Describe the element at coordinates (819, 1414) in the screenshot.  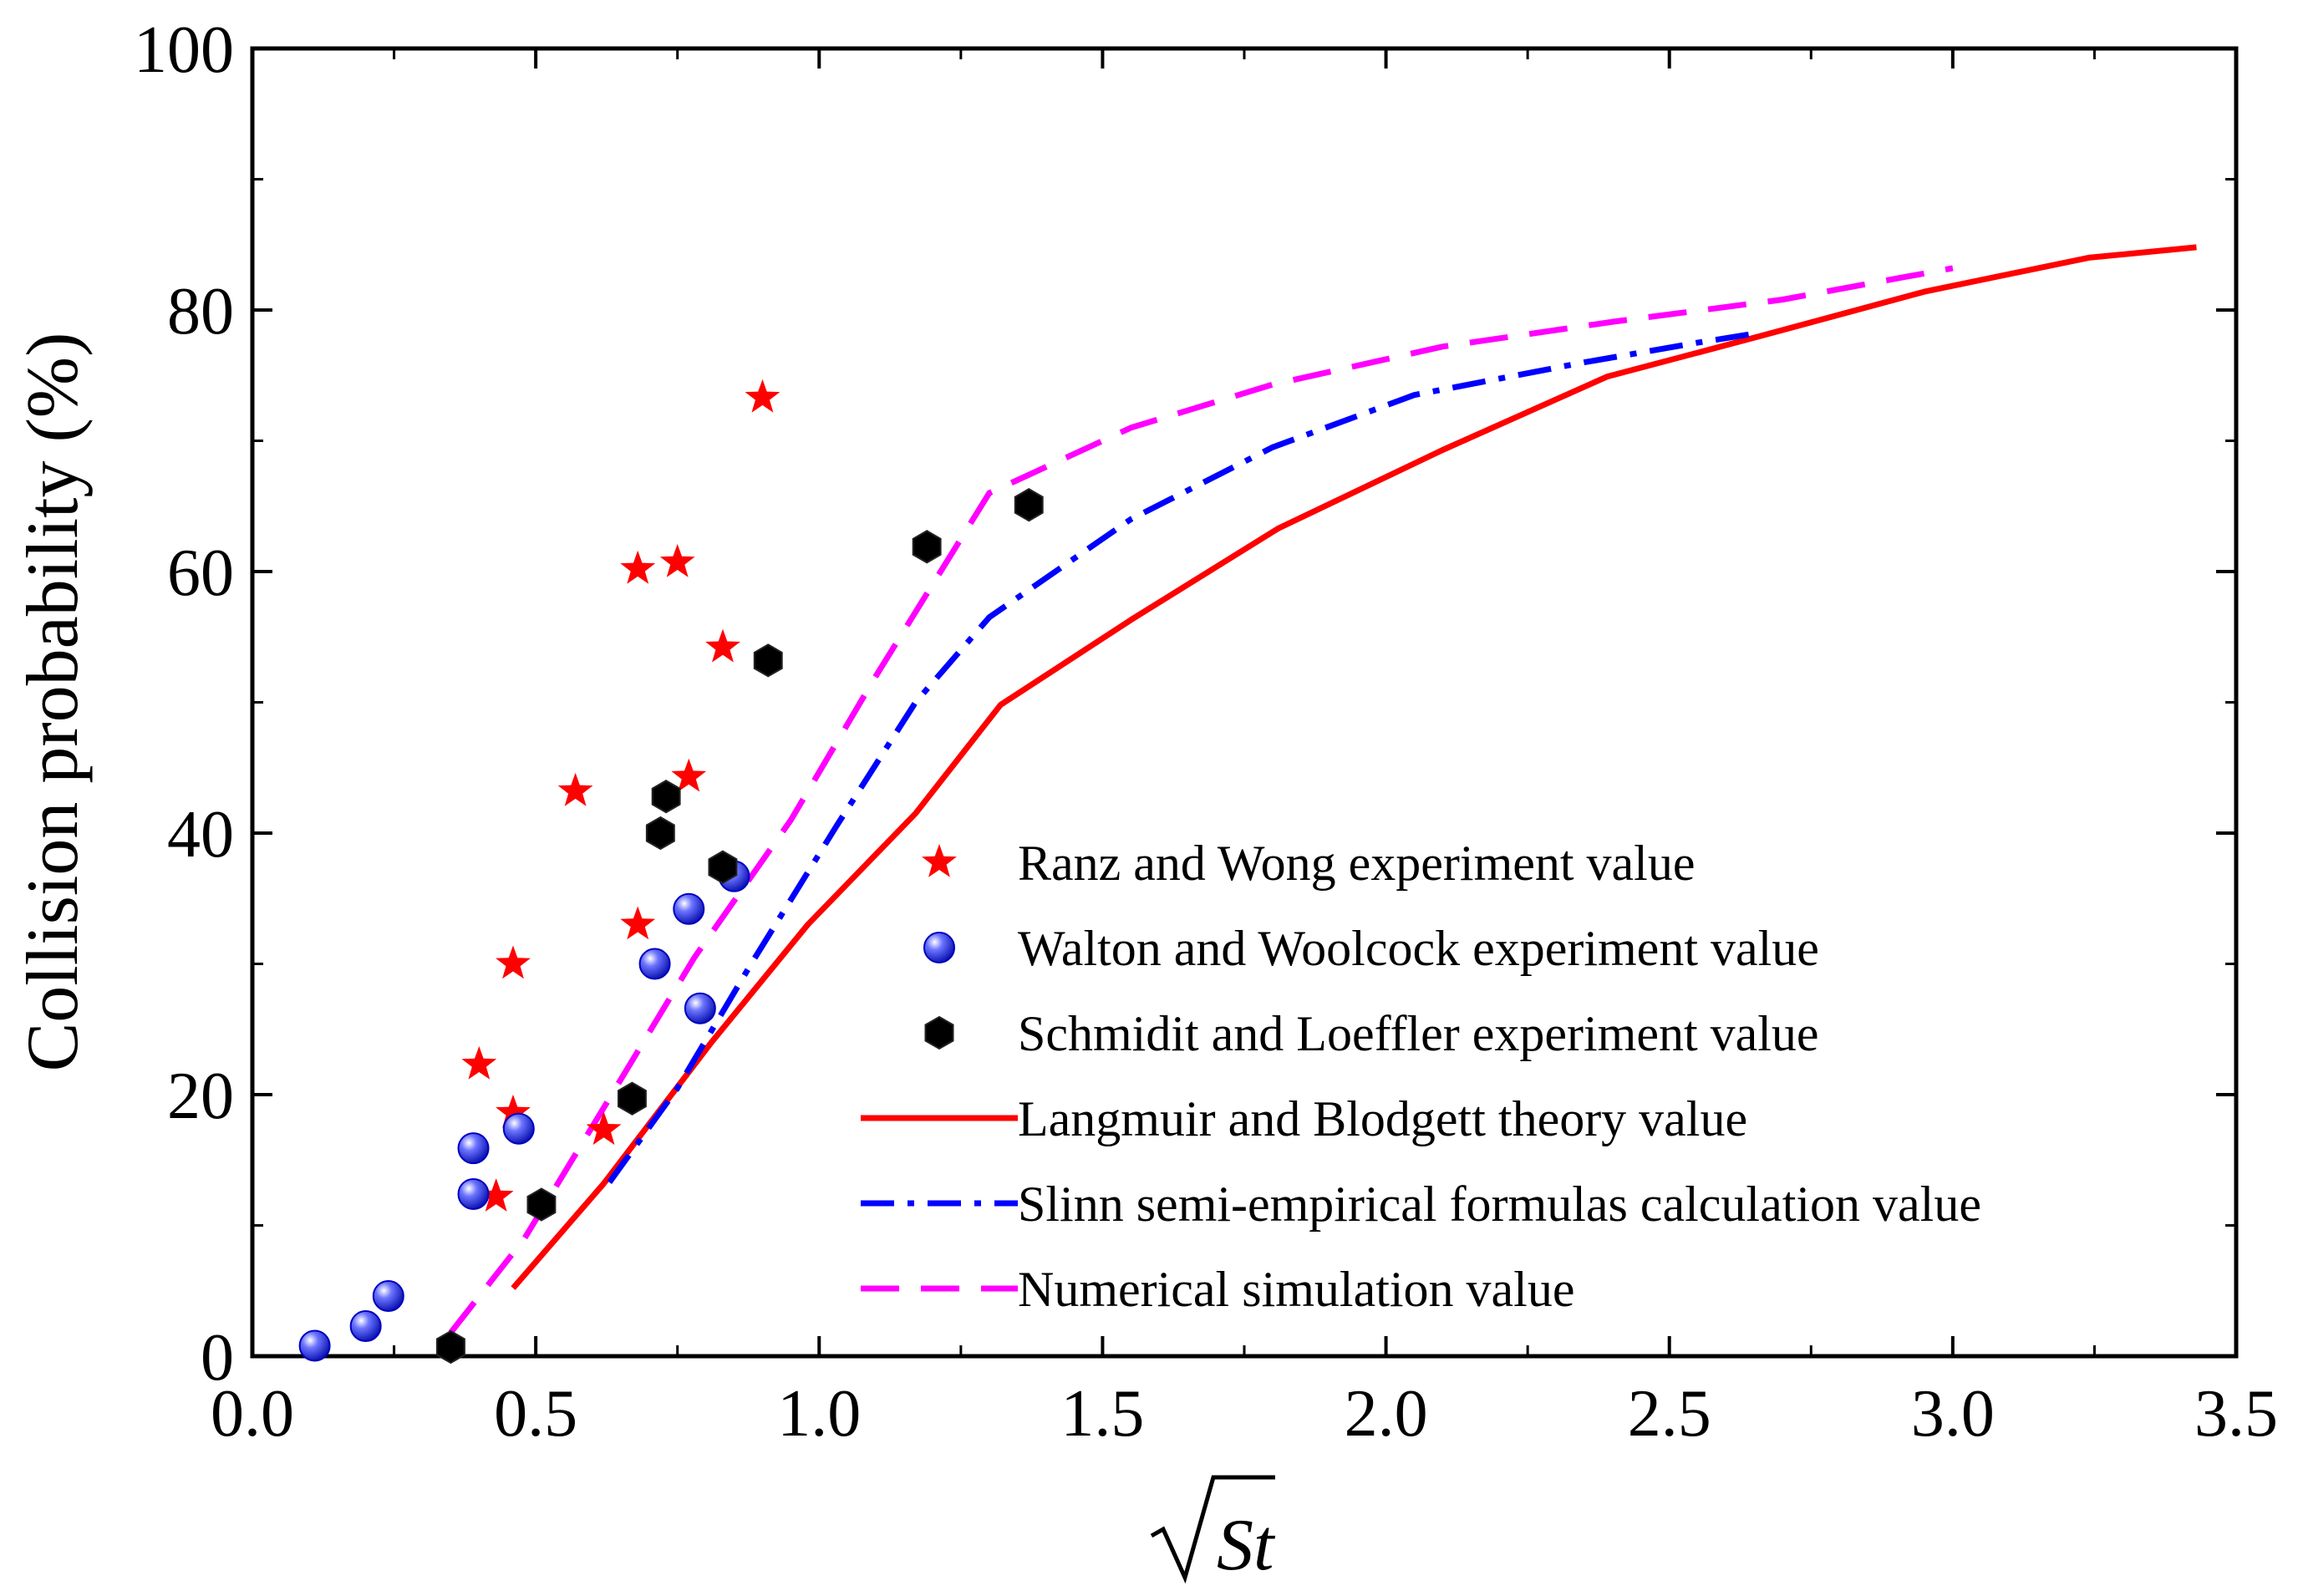
I see `x-tick-label: 1.0` at that location.